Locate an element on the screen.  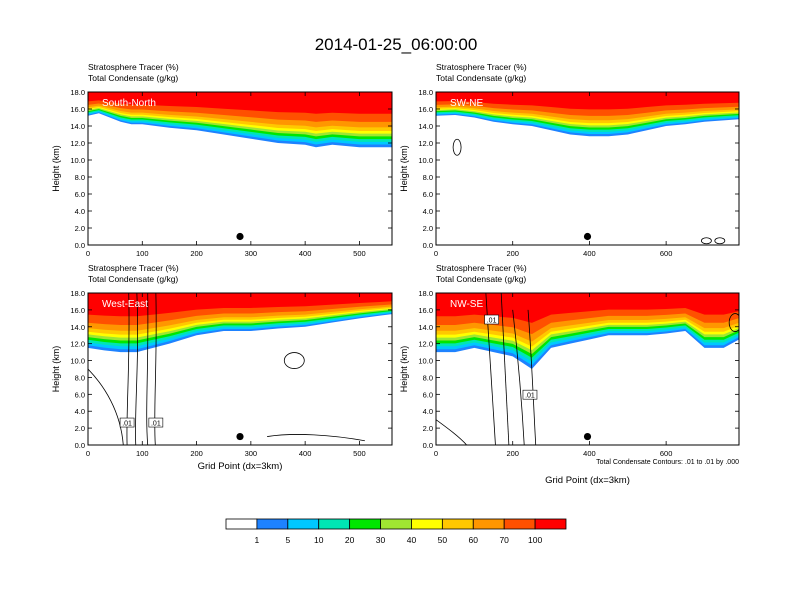
colorbar-label: 5 is located at coordinates (287, 540).